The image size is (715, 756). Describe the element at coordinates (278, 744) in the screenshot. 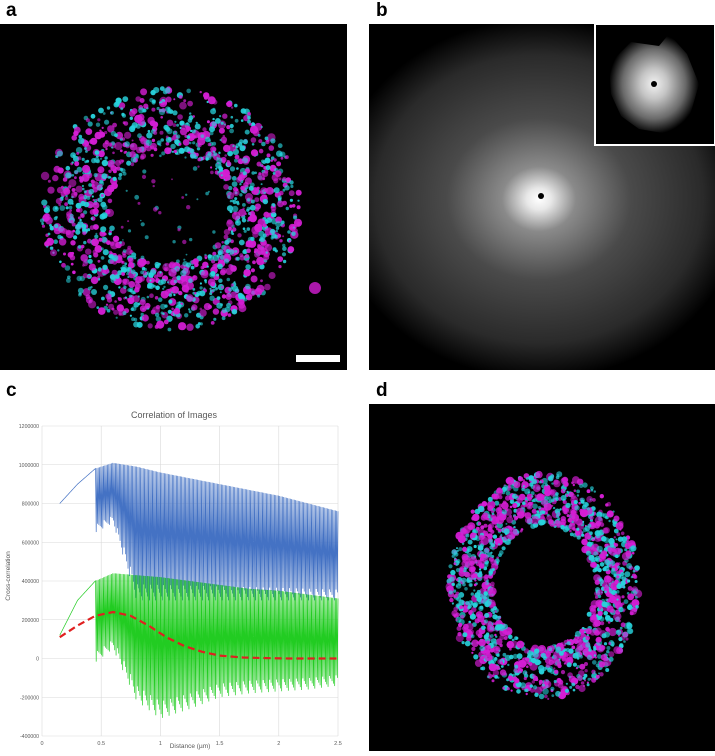

I see `x-tick-label: 2` at that location.